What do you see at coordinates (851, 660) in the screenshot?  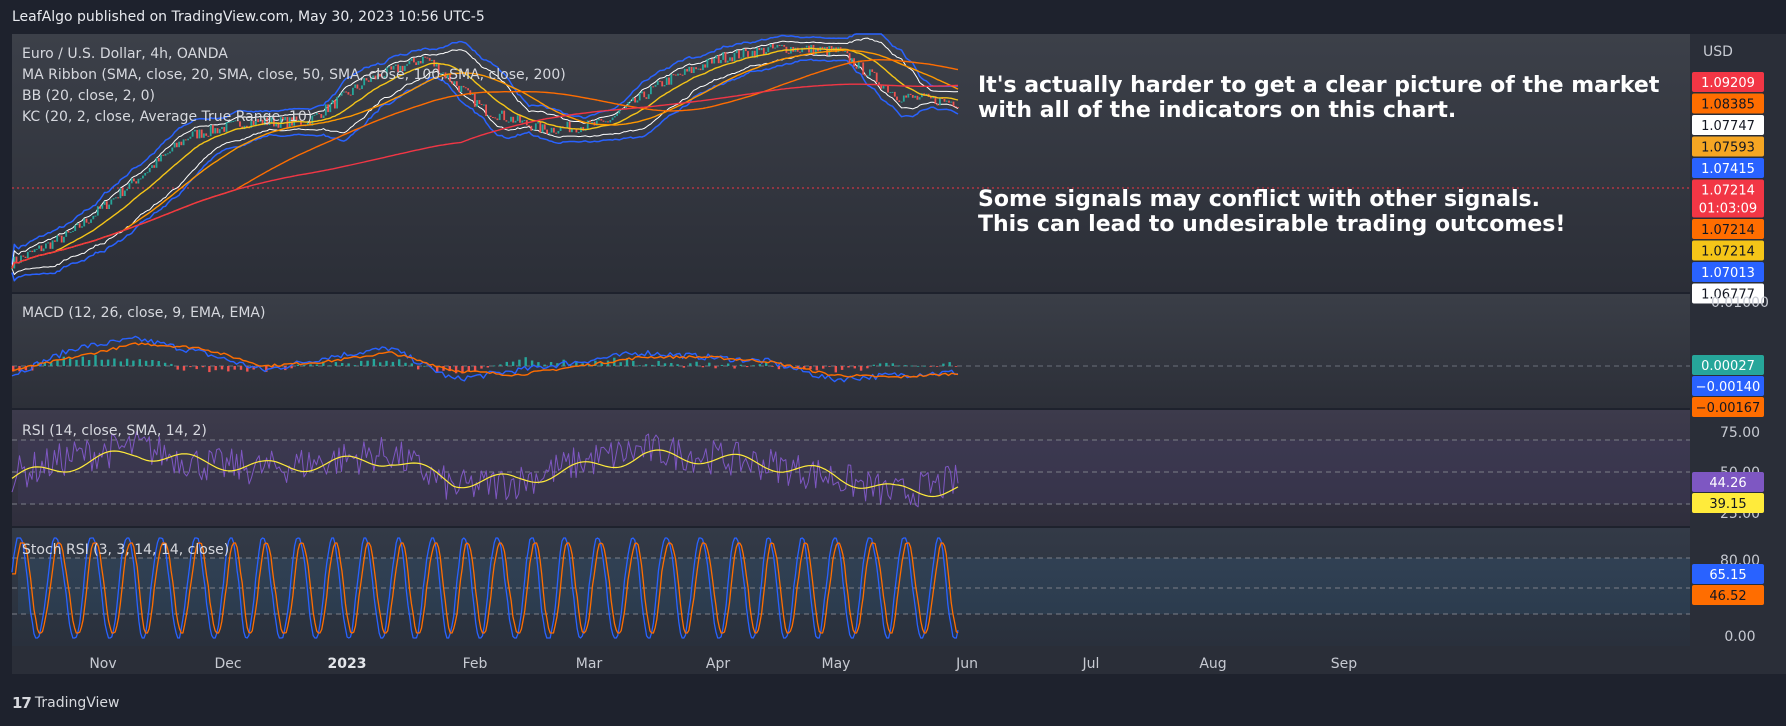 I see `time-axis` at bounding box center [851, 660].